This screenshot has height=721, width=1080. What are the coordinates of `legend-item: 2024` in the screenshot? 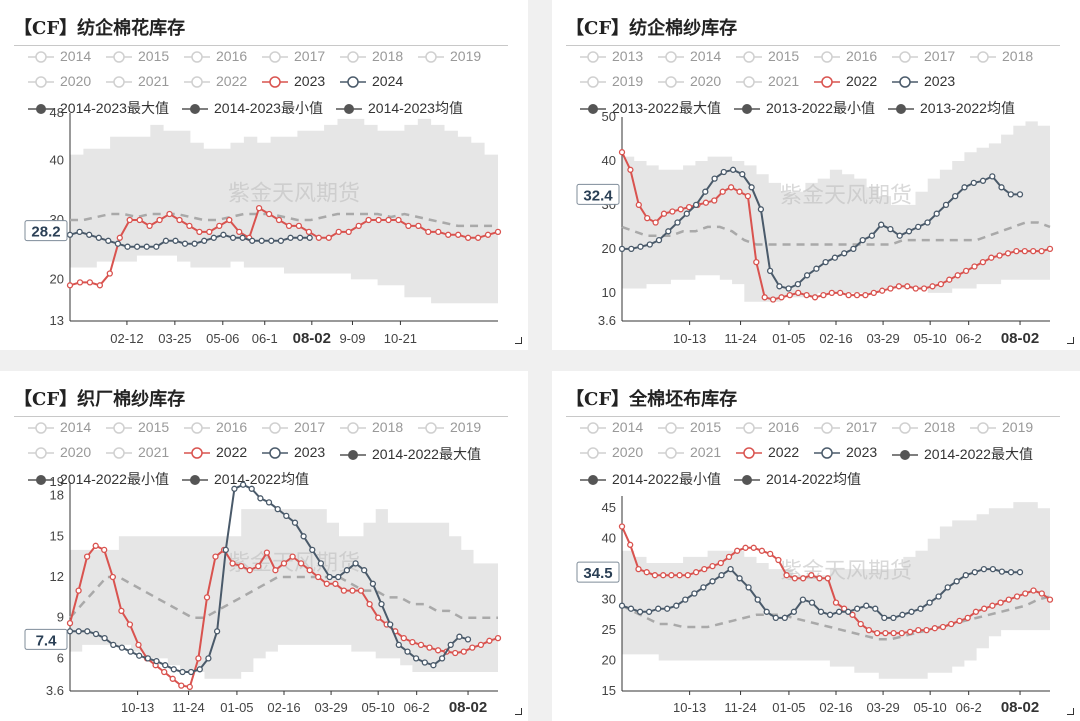 It's located at (370, 81).